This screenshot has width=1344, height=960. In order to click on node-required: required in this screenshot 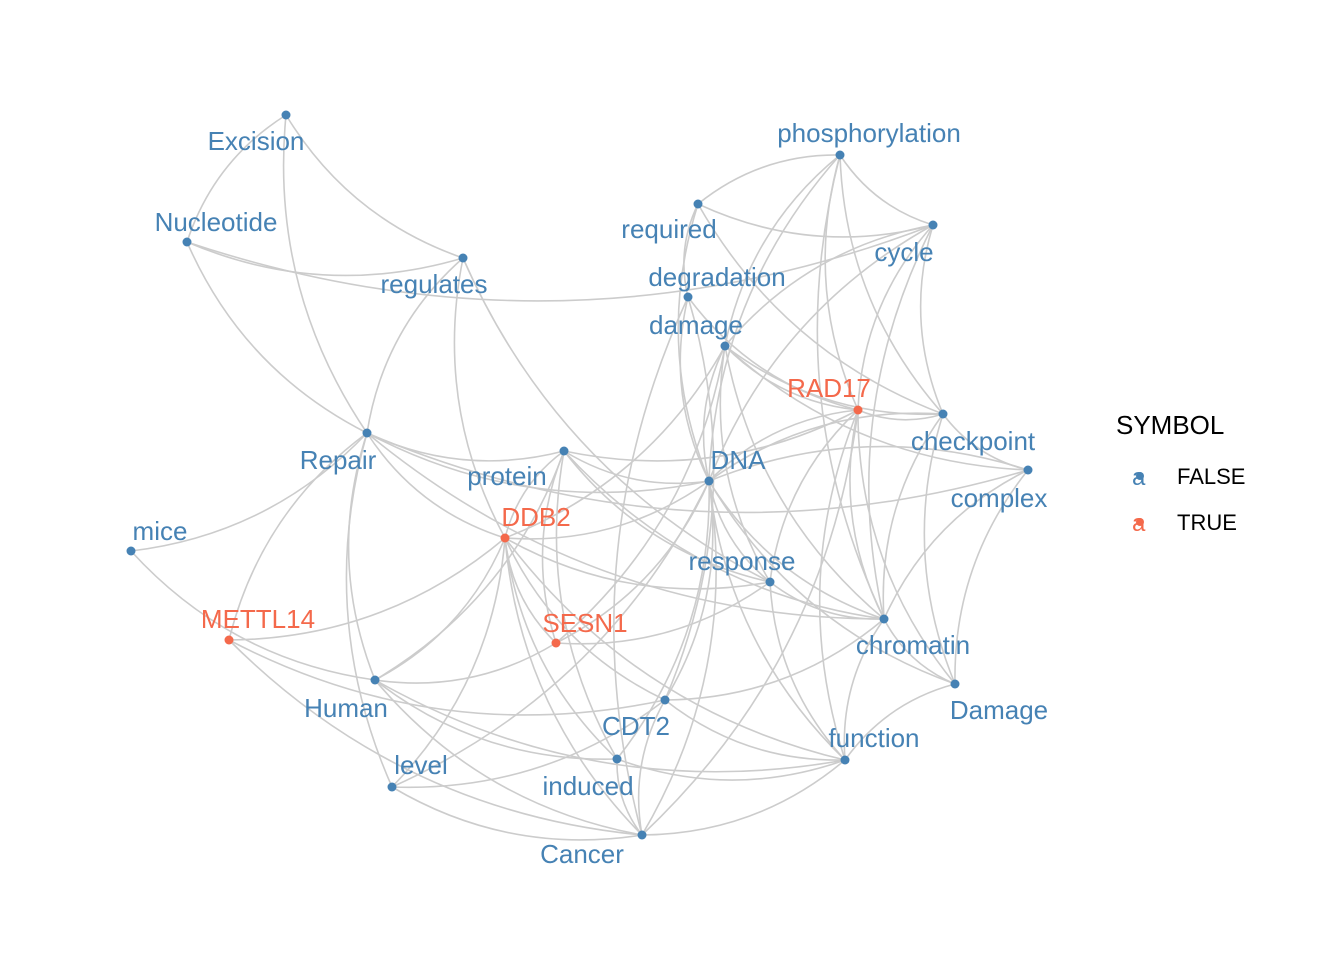, I will do `click(669, 221)`.